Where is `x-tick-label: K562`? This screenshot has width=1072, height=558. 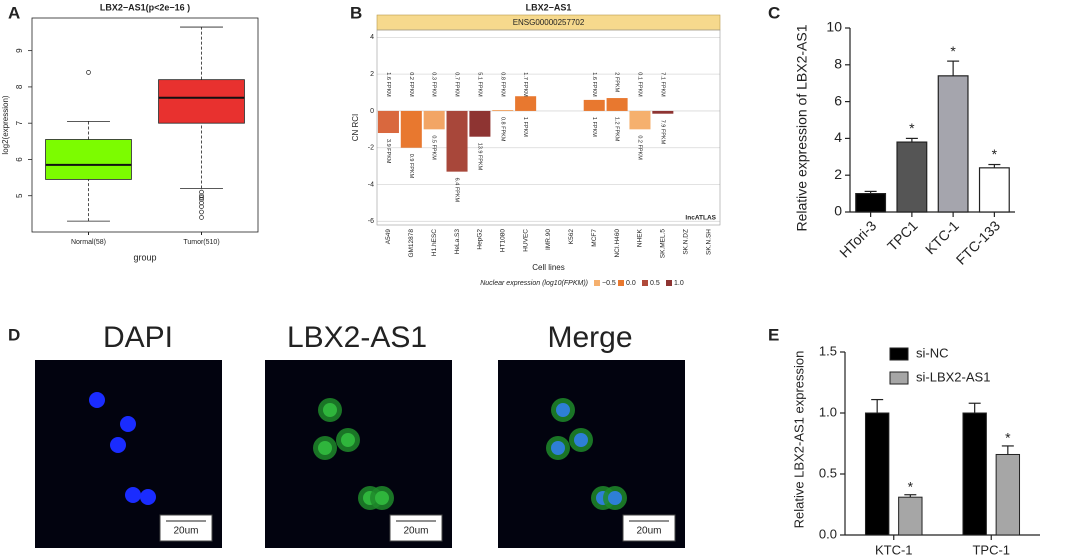
x-tick-label: K562 is located at coordinates (571, 237).